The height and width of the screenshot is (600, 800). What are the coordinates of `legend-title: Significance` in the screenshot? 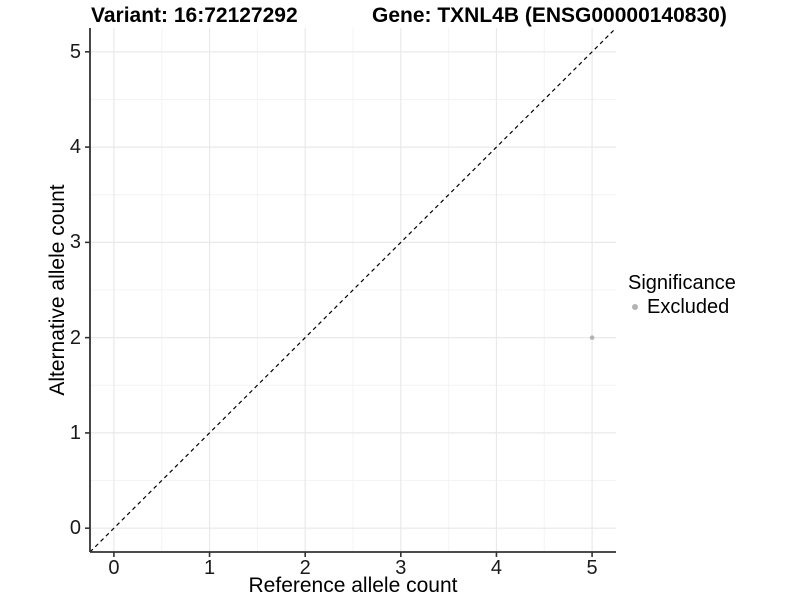 It's located at (682, 283).